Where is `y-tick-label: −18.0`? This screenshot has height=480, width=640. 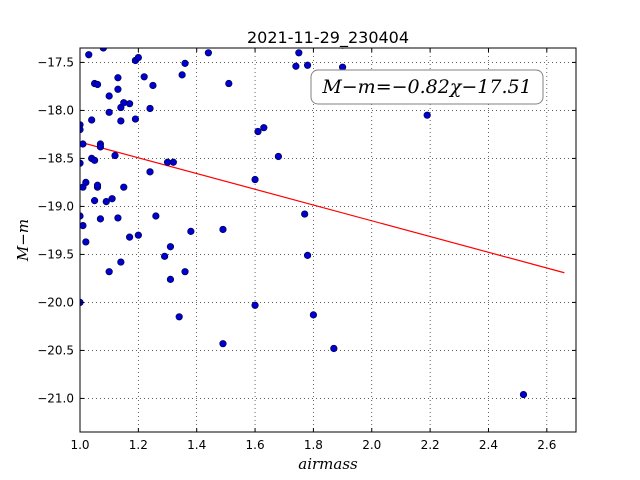
y-tick-label: −18.0 is located at coordinates (55, 110).